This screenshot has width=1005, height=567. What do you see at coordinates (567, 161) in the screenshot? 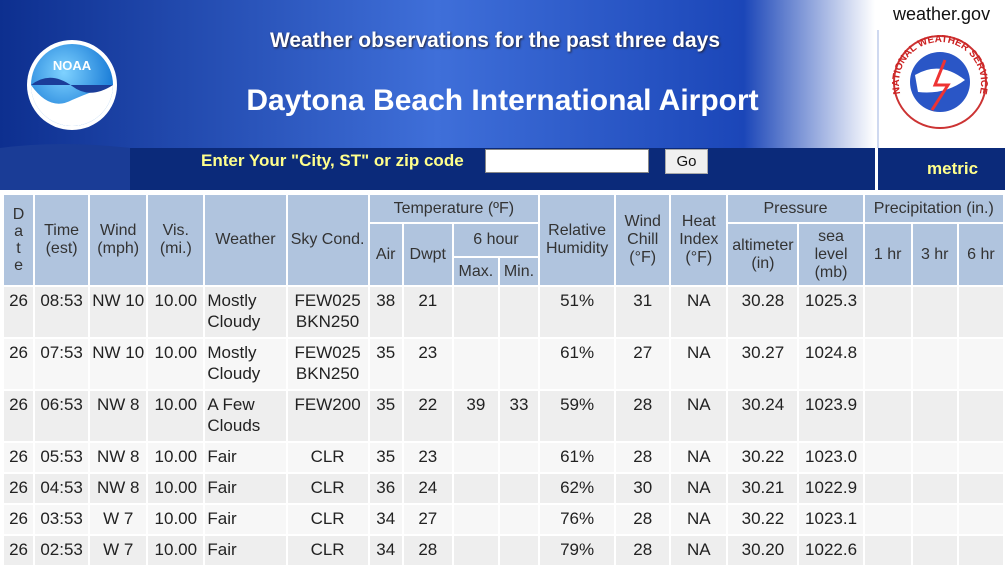
I see `search-input` at bounding box center [567, 161].